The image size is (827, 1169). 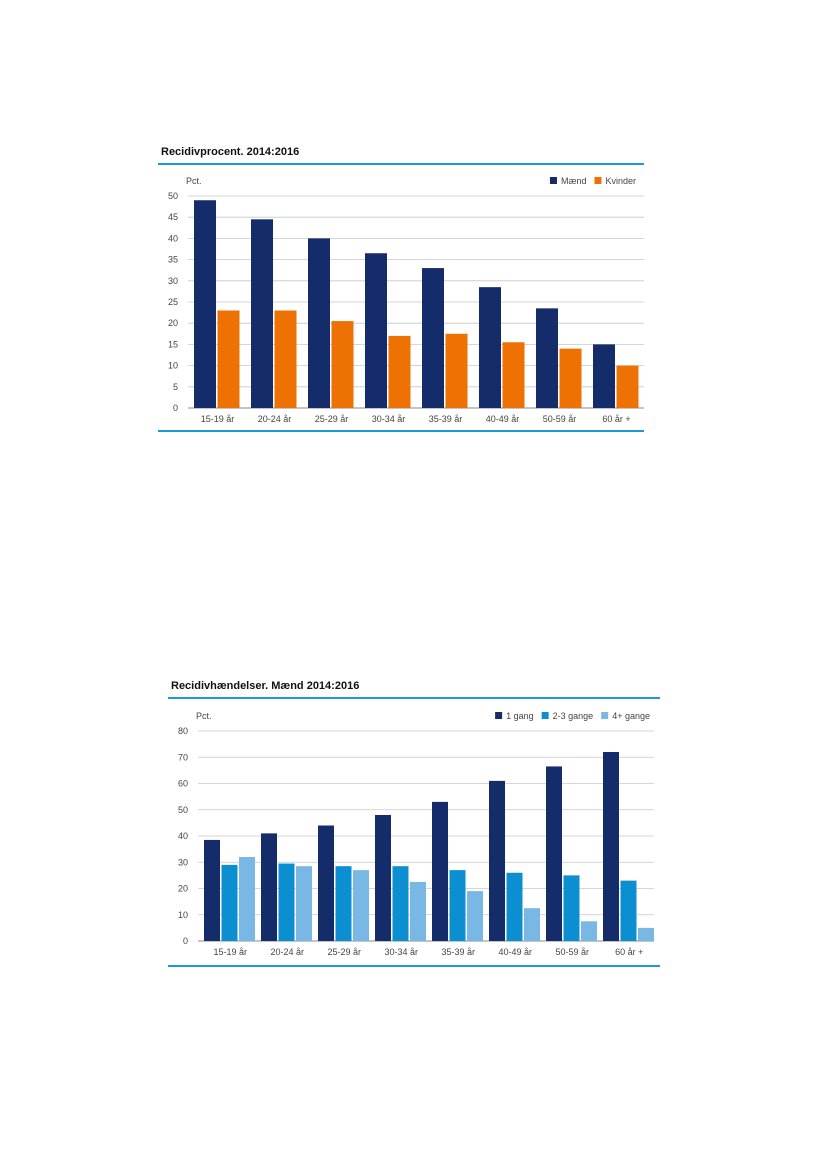 I want to click on legend-label: 1 gang, so click(x=520, y=716).